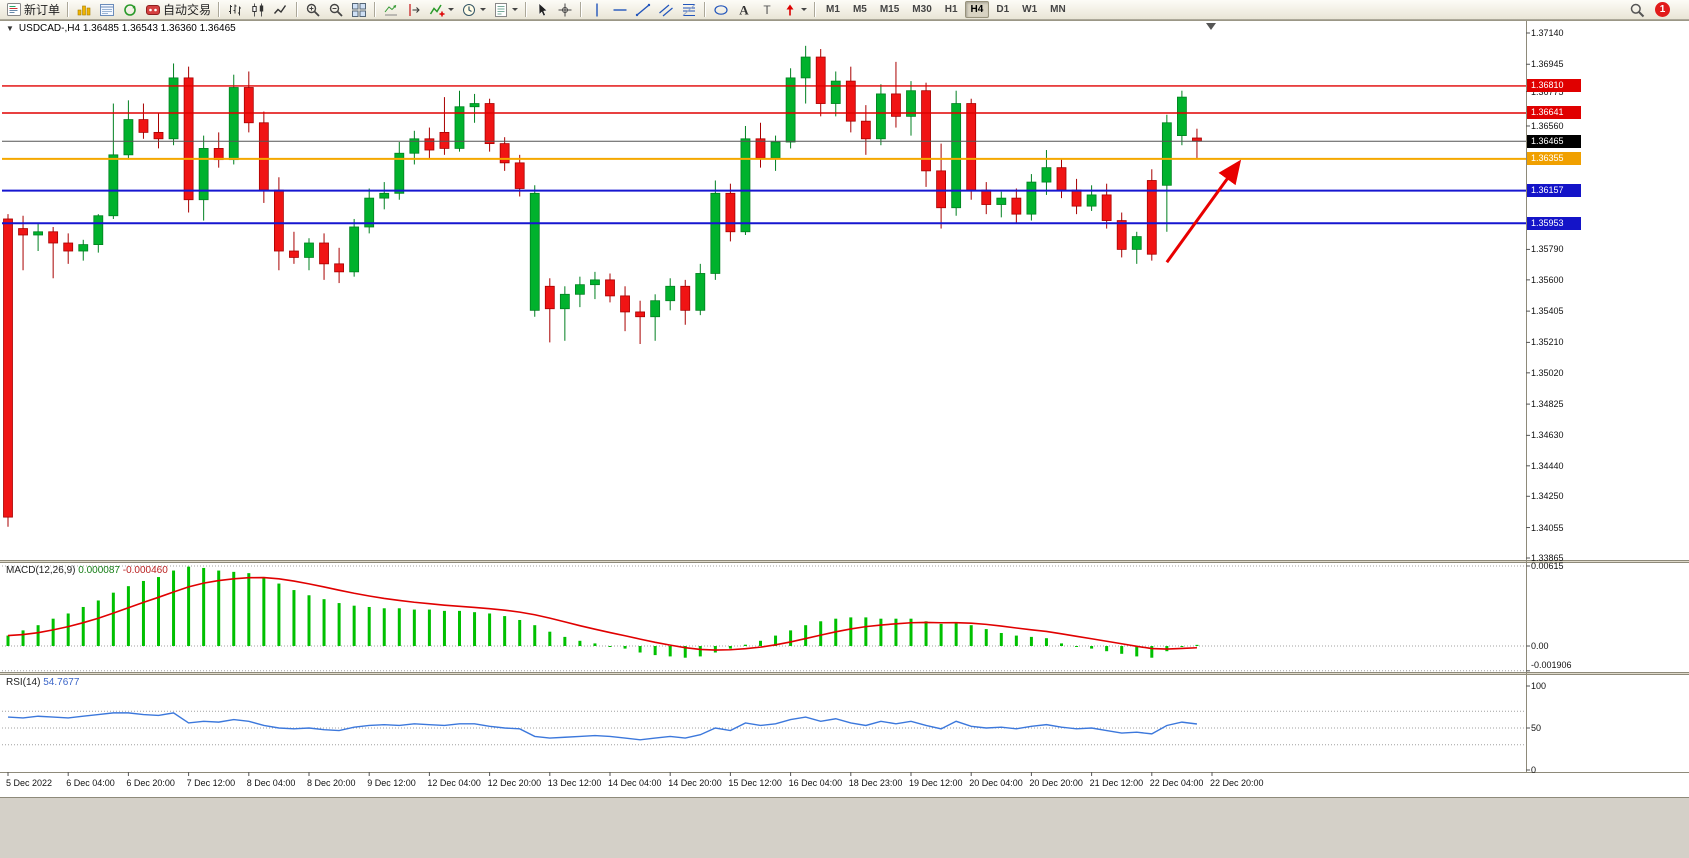 The width and height of the screenshot is (1689, 858). I want to click on channel-tool-button, so click(666, 10).